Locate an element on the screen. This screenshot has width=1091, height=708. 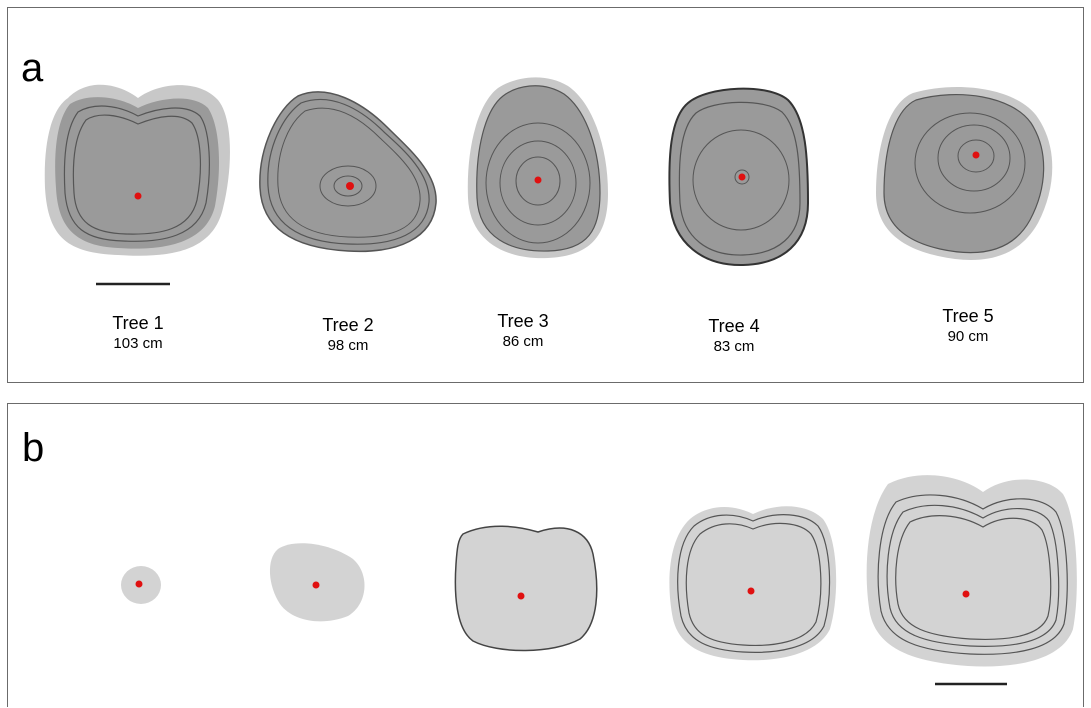
tree-2-cross-section is located at coordinates (348, 172).